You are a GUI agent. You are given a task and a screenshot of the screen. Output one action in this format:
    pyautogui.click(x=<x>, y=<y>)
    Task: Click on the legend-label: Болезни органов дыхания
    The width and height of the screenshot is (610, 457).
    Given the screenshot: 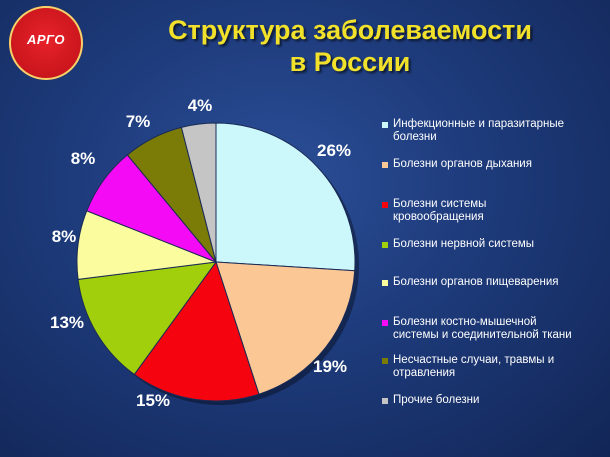 What is the action you would take?
    pyautogui.click(x=462, y=164)
    